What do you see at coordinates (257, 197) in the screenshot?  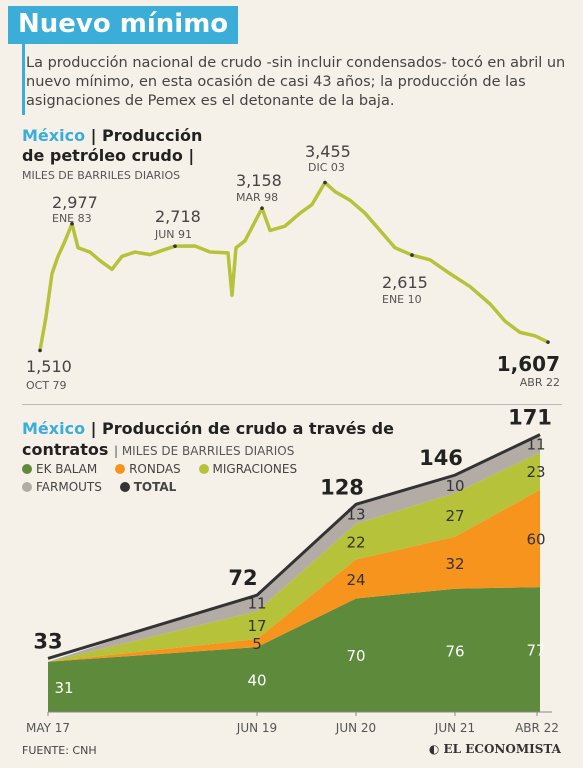 I see `date-label: MAR 98` at bounding box center [257, 197].